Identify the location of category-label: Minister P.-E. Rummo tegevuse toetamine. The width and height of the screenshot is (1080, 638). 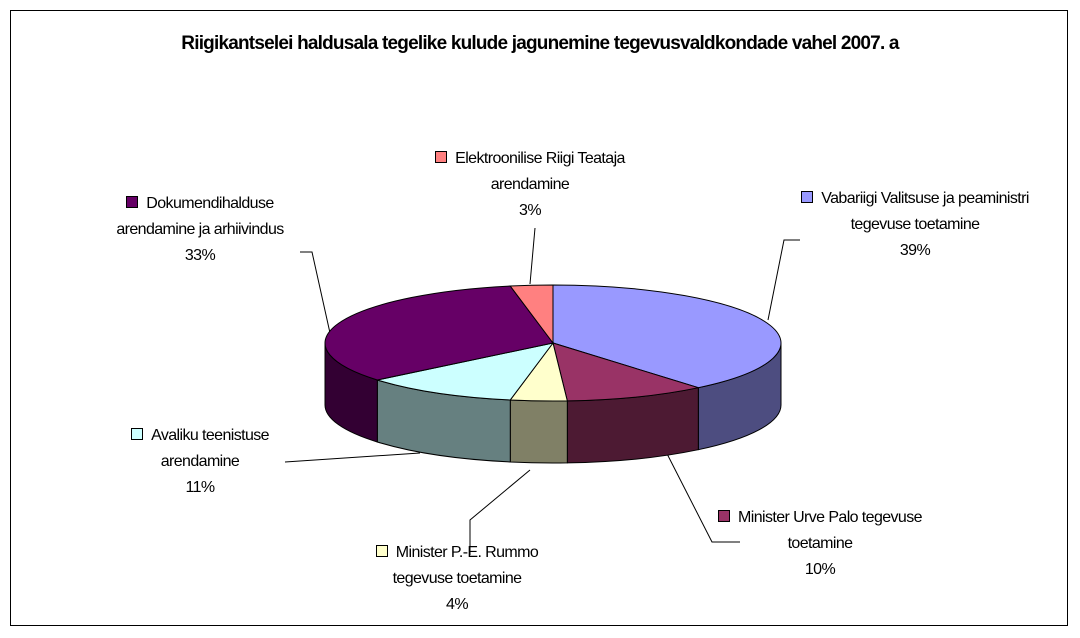
(465, 565).